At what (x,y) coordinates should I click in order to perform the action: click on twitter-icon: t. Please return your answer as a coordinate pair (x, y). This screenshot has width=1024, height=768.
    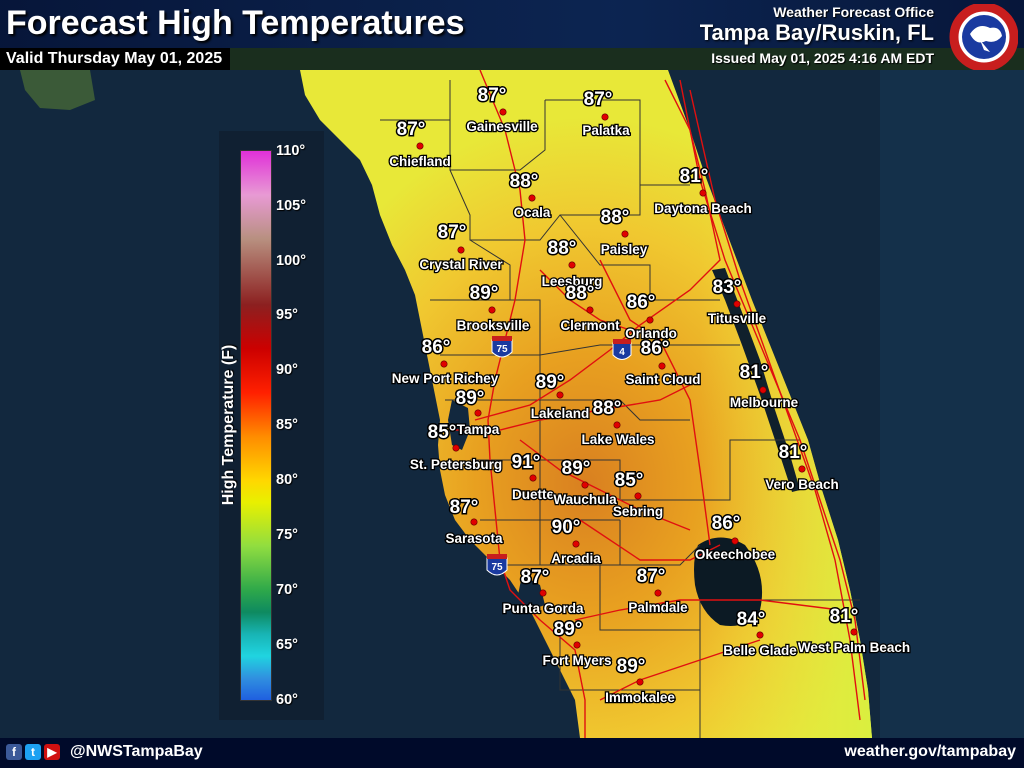
    Looking at the image, I should click on (33, 752).